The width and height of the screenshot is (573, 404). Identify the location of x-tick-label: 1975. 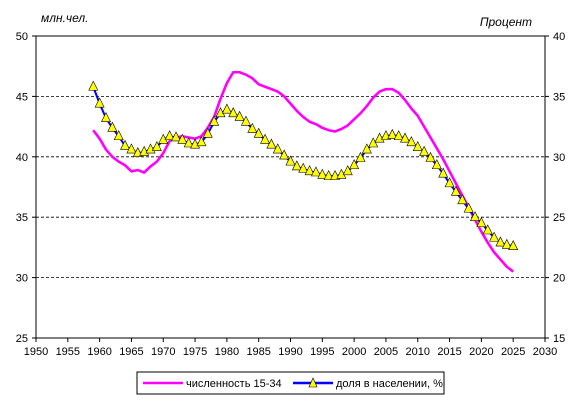
(195, 352).